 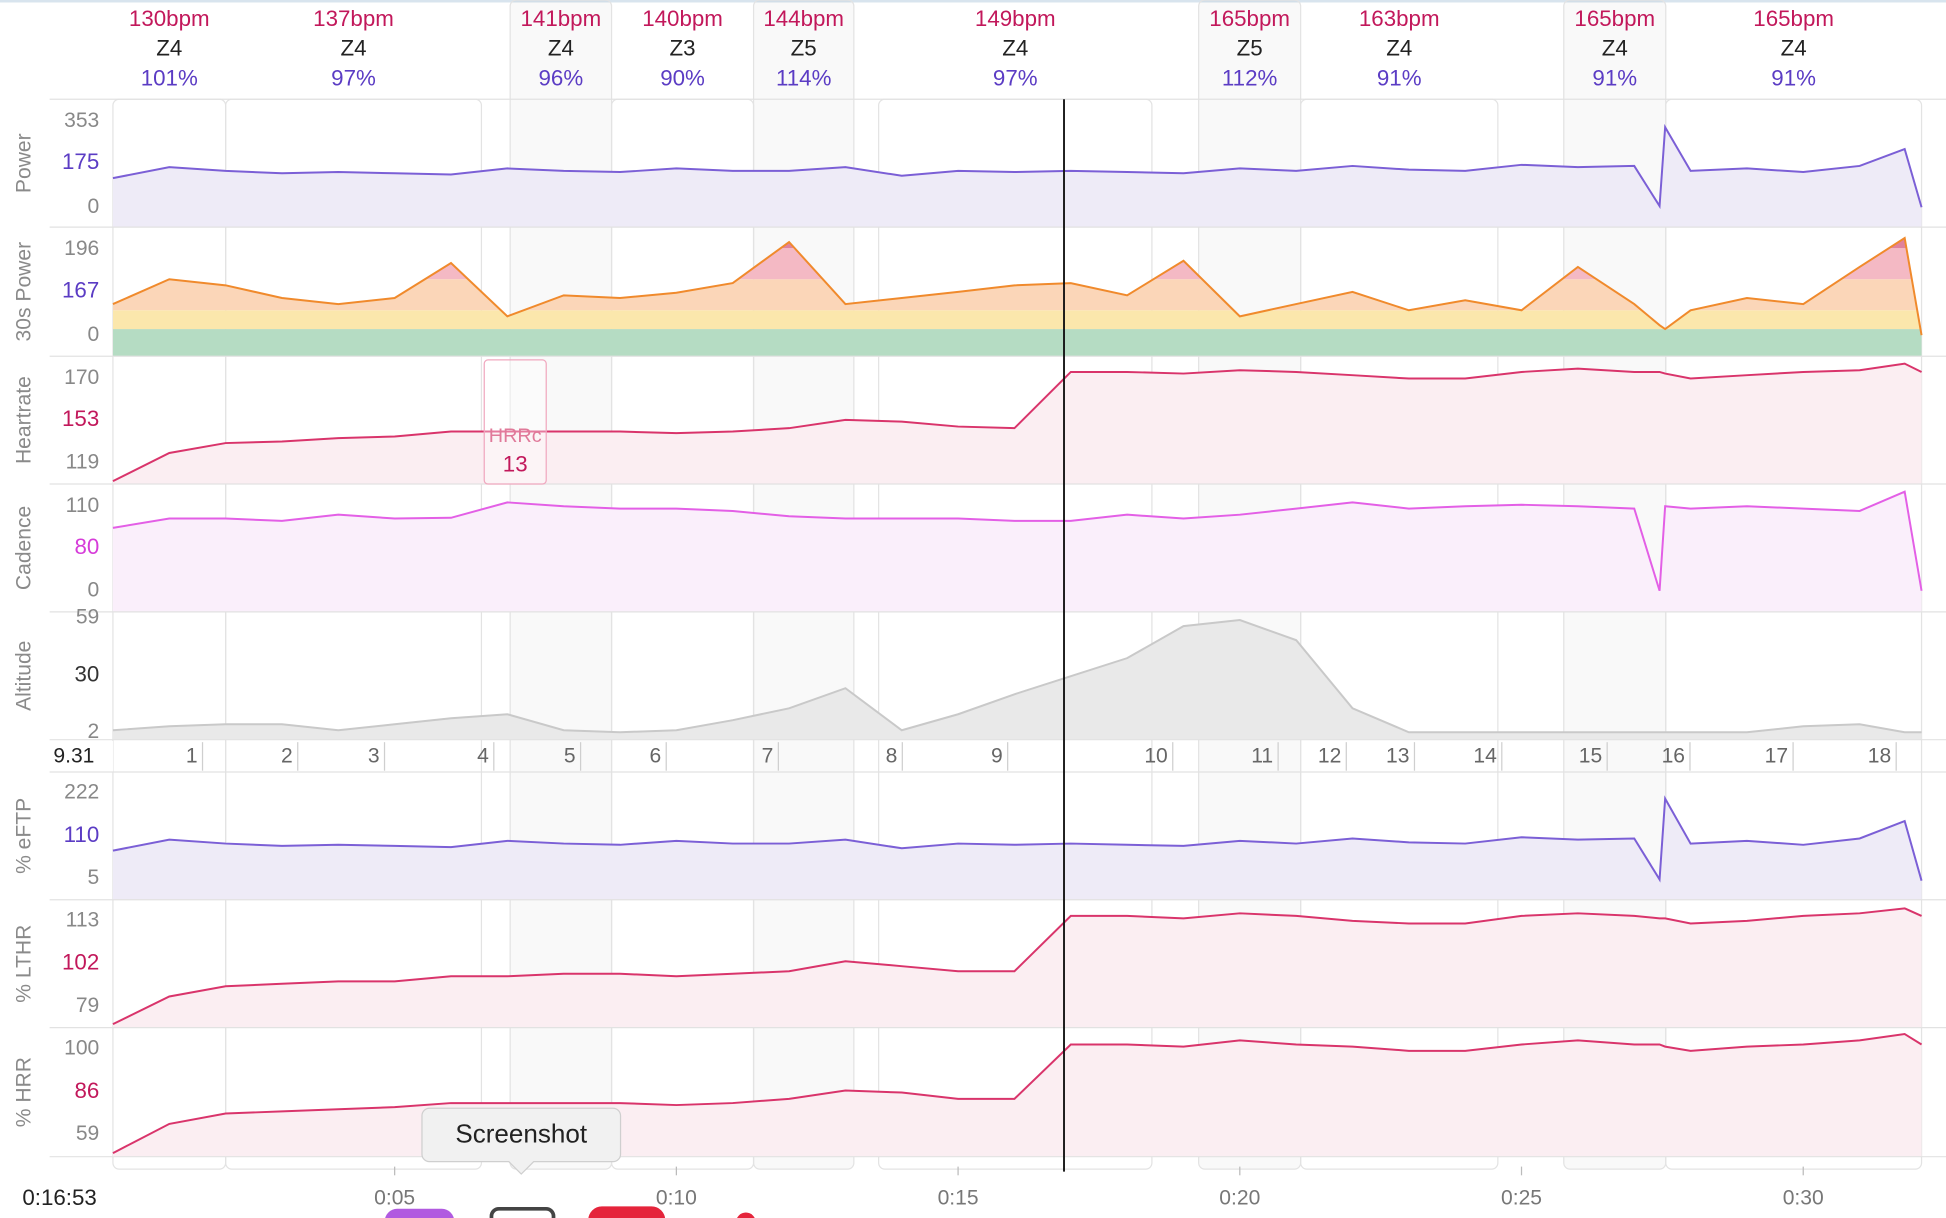 What do you see at coordinates (1249, 18) in the screenshot?
I see `interval-hr: 165bpm` at bounding box center [1249, 18].